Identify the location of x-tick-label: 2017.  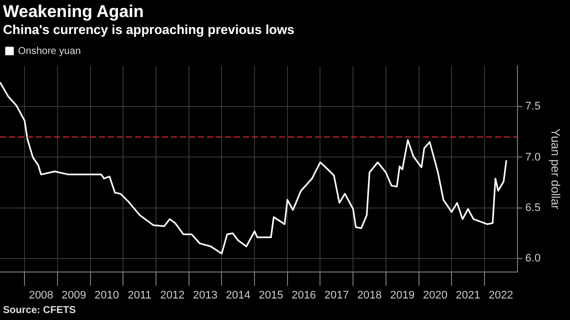
(336, 295).